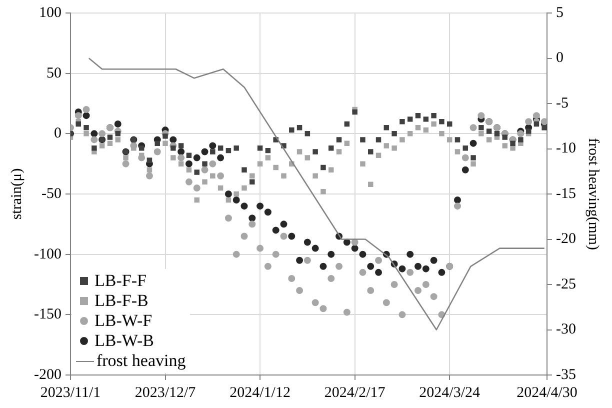 This screenshot has height=408, width=612. I want to click on y2-tick-label: -25, so click(566, 284).